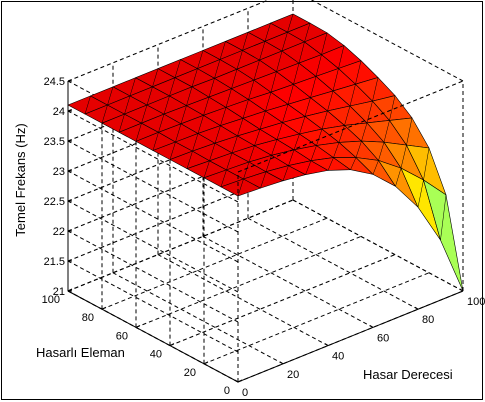 This screenshot has width=485, height=402. What do you see at coordinates (59, 292) in the screenshot?
I see `z-tick-label: 21` at bounding box center [59, 292].